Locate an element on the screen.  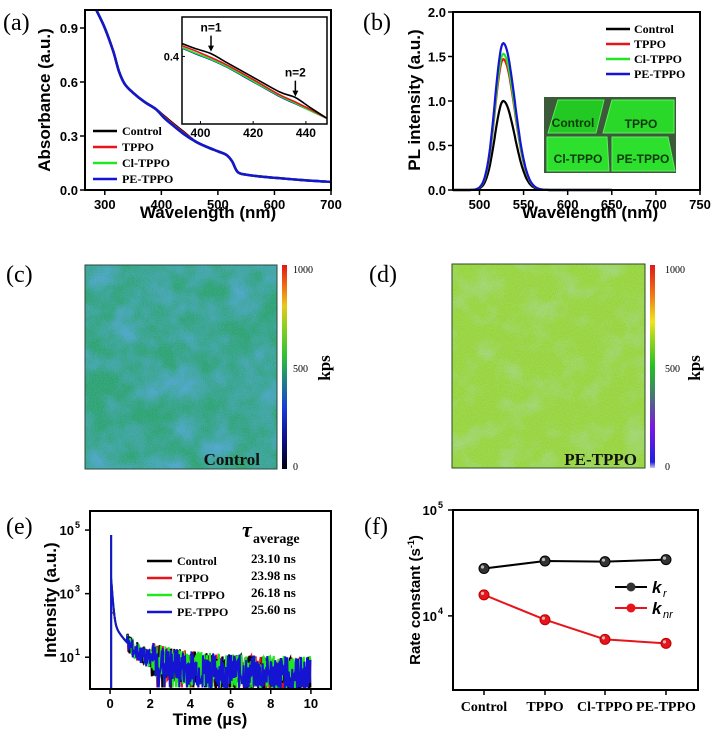
a-inset-xtick-label: 400 is located at coordinates (200, 133).